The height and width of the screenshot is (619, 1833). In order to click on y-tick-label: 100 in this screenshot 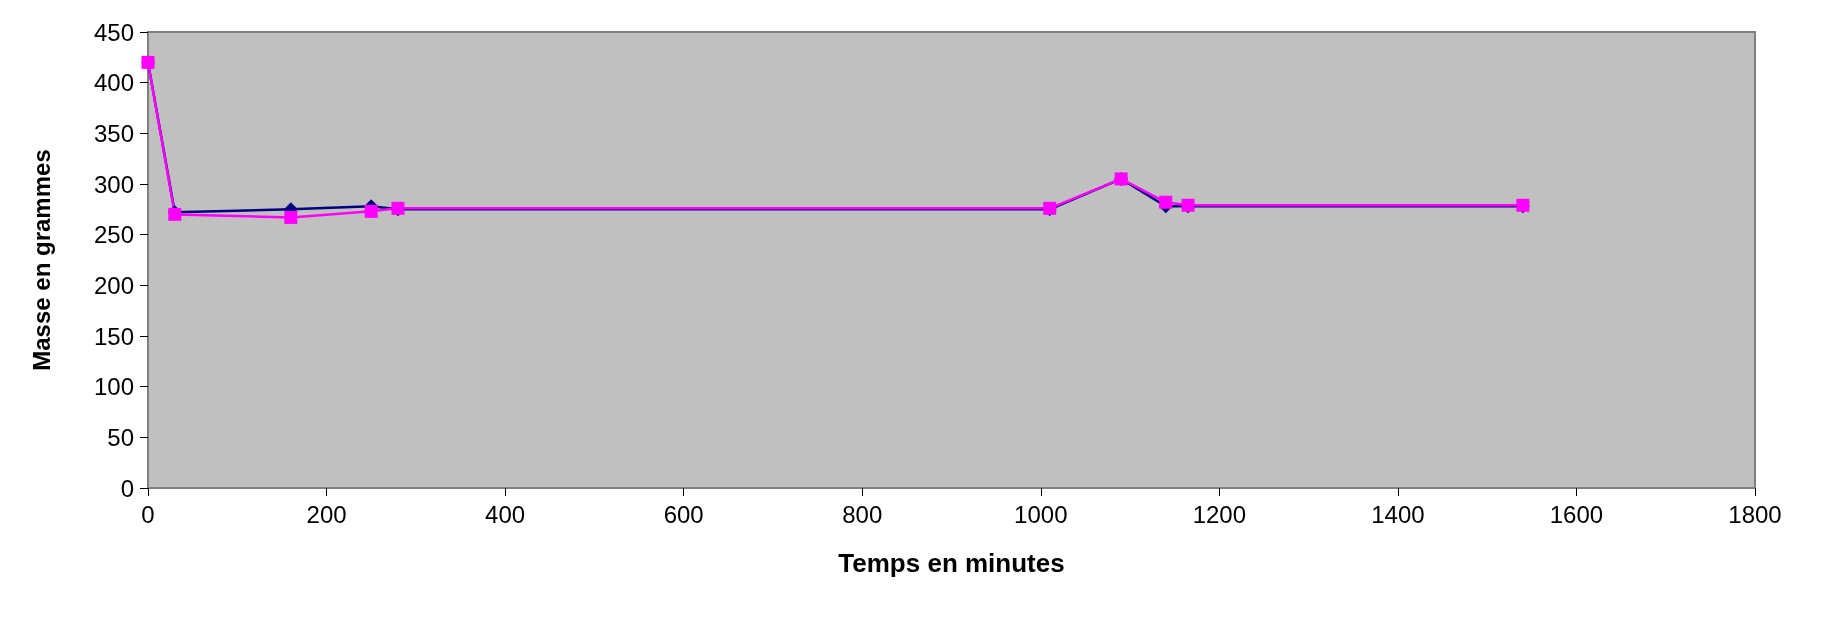, I will do `click(113, 387)`.